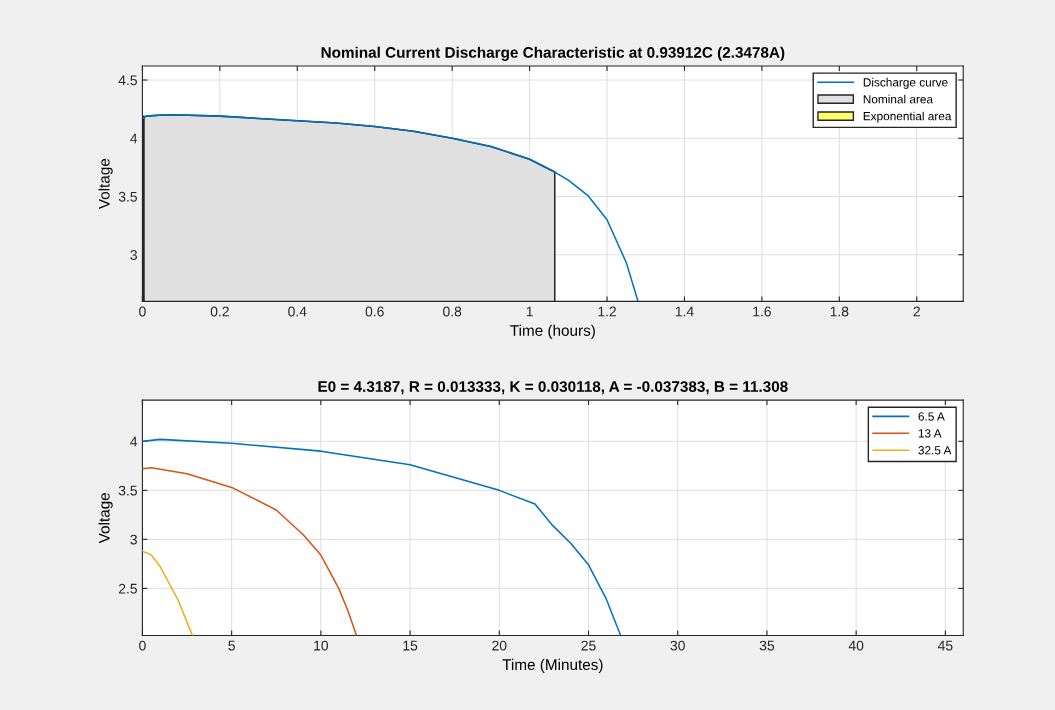 Image resolution: width=1055 pixels, height=710 pixels. I want to click on x-tick-label: 20, so click(499, 645).